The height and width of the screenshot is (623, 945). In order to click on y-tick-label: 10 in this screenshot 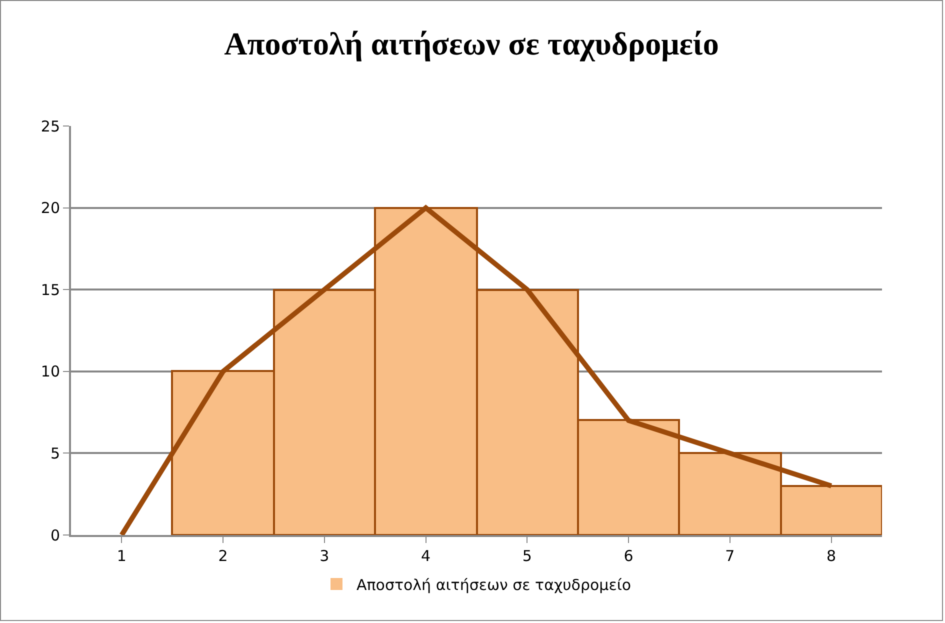, I will do `click(50, 371)`.